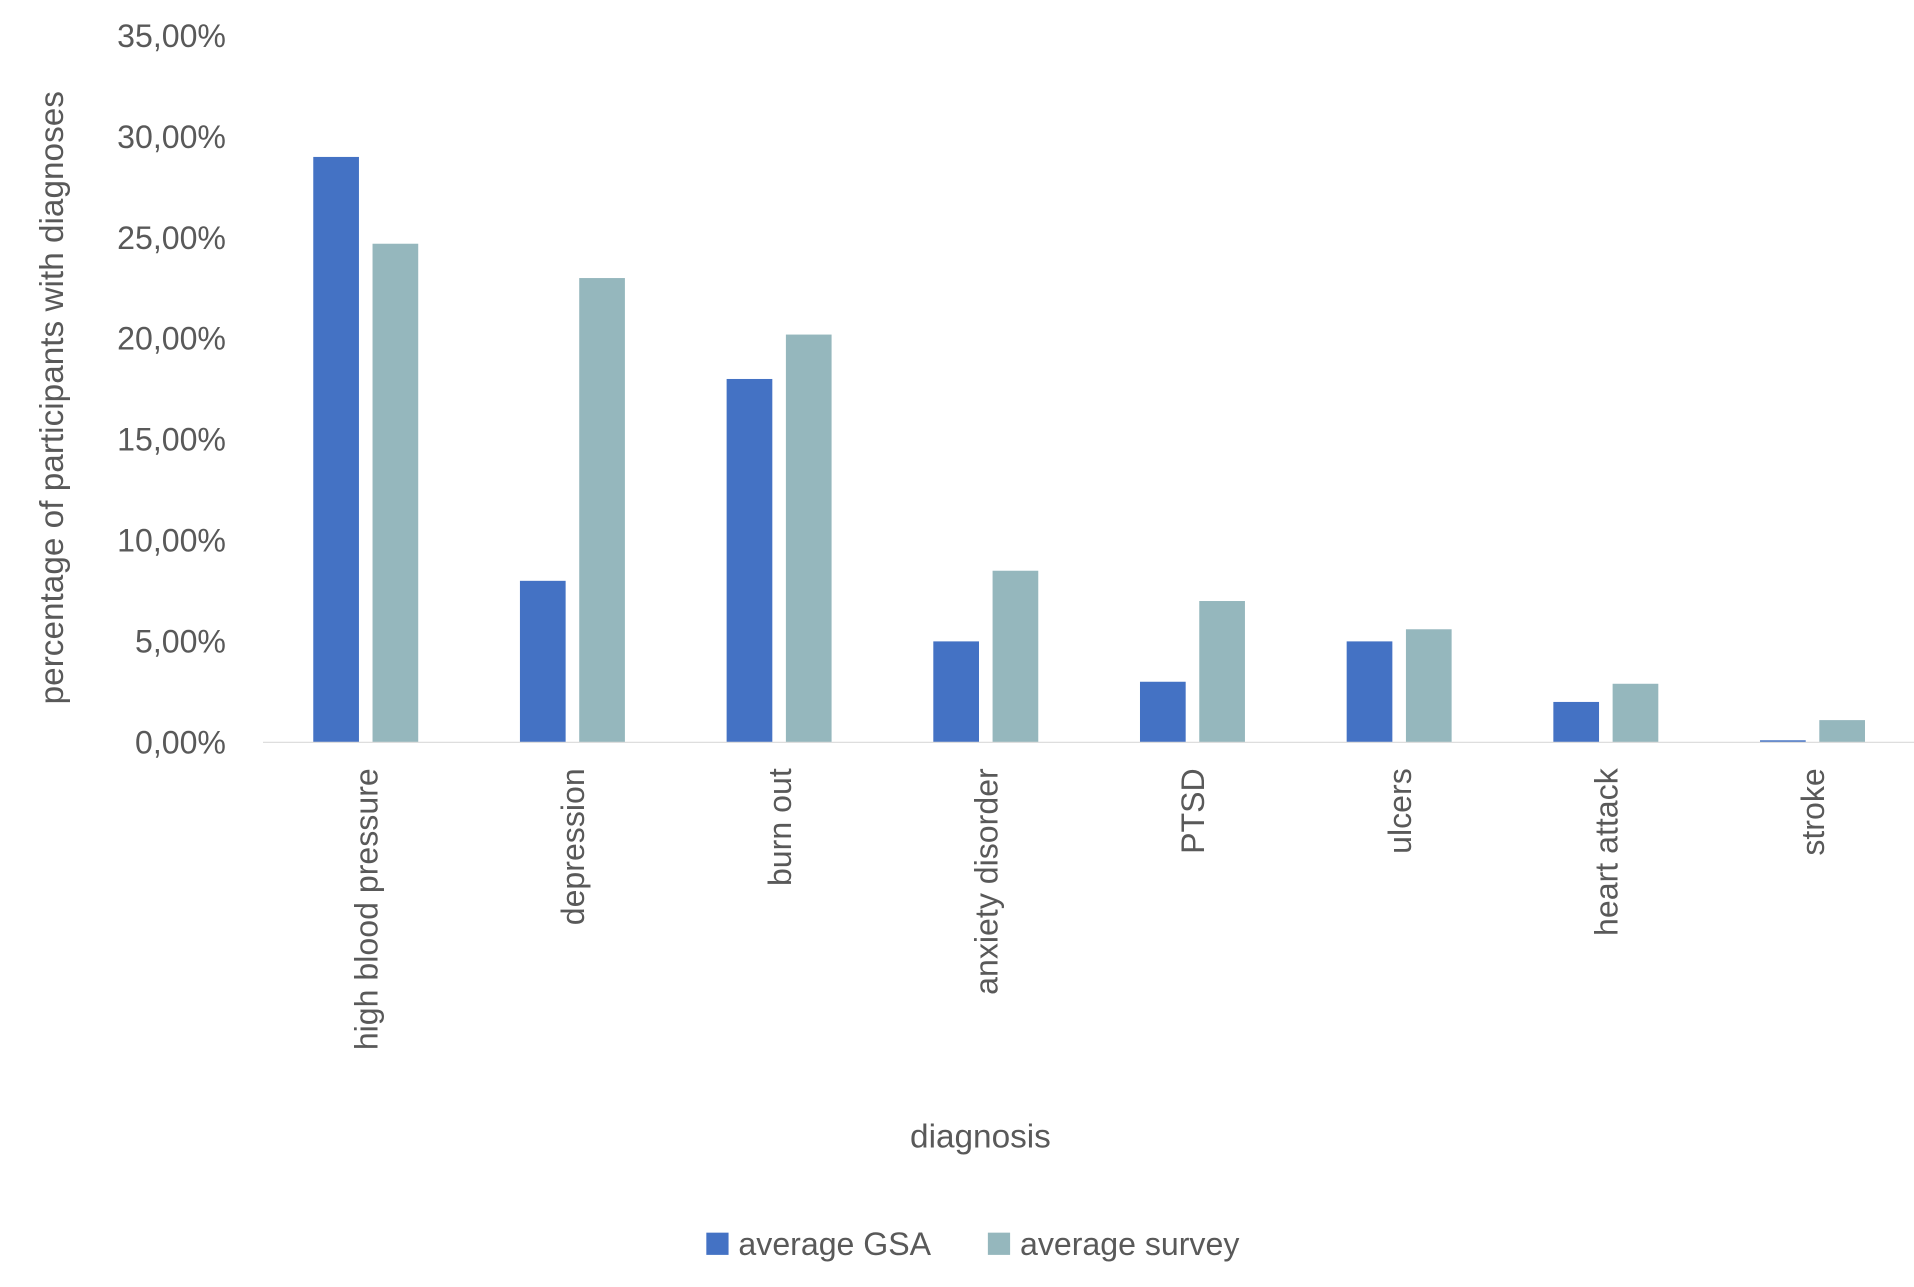 The height and width of the screenshot is (1287, 1914). What do you see at coordinates (1607, 851) in the screenshot?
I see `x-tick-label: heart attack` at bounding box center [1607, 851].